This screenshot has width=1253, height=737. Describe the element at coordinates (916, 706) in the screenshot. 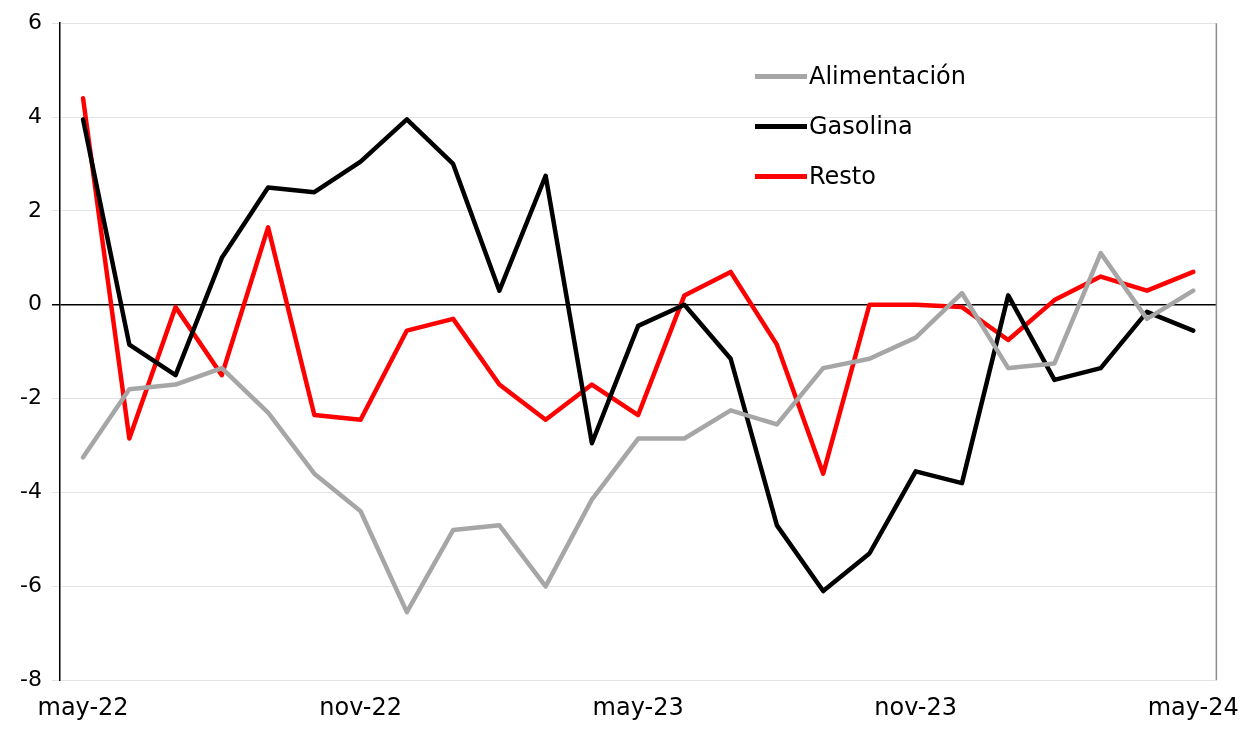

I see `x-tick-label: nov-23` at that location.